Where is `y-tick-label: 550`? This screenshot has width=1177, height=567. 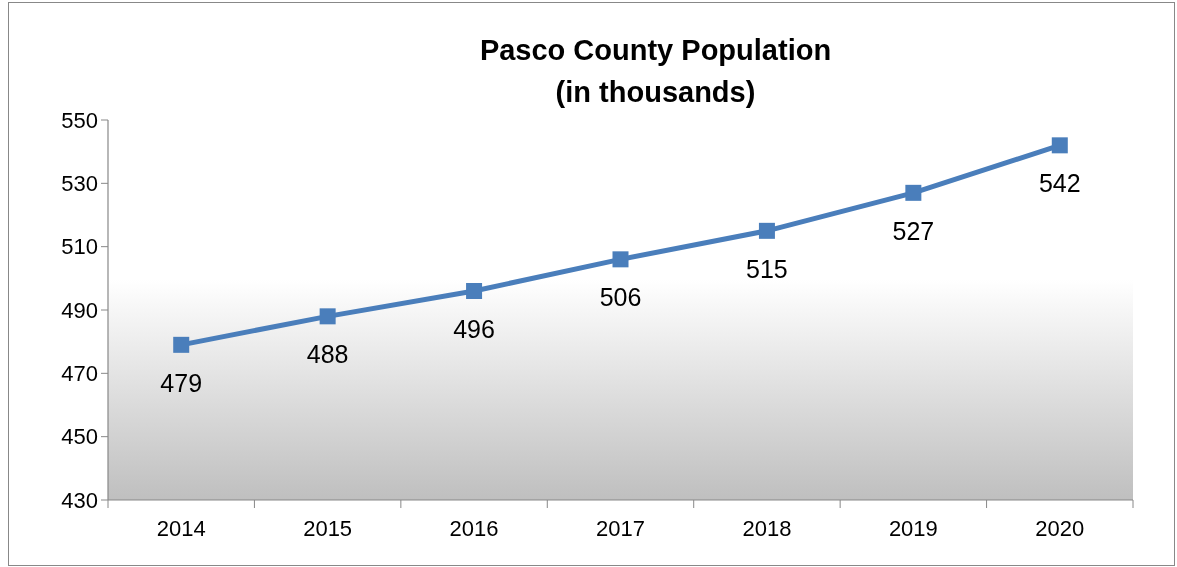
y-tick-label: 550 is located at coordinates (79, 120).